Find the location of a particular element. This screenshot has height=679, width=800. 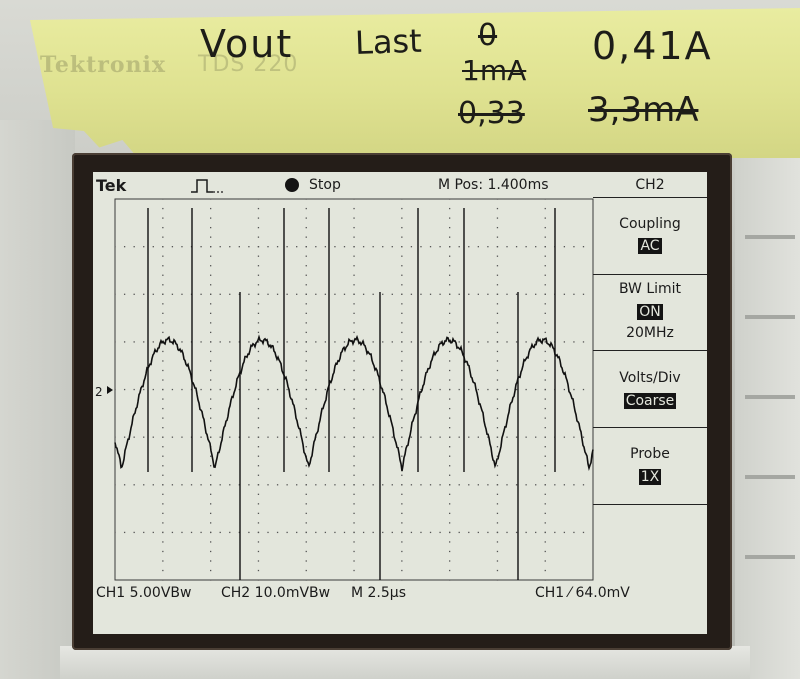

scope-mpos: M Pos: 1.400ms is located at coordinates (493, 185).